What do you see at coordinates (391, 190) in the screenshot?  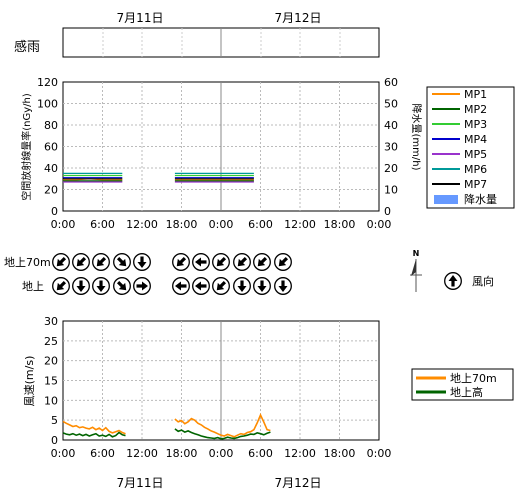 I see `radiation-y2-tick-label: 10` at bounding box center [391, 190].